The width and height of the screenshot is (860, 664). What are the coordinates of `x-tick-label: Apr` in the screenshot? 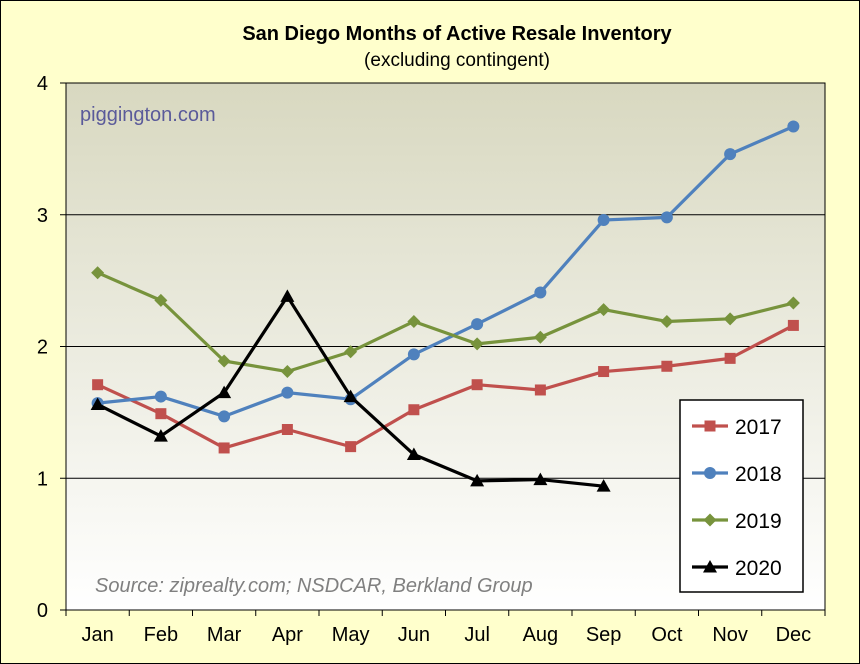 It's located at (287, 635).